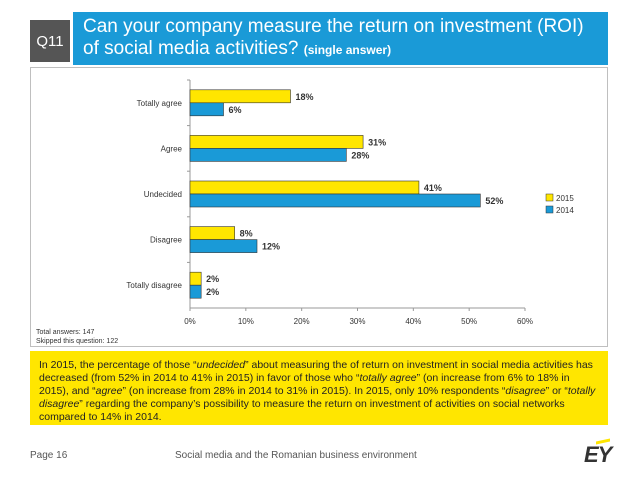 The height and width of the screenshot is (479, 638). Describe the element at coordinates (49, 455) in the screenshot. I see `page-number: Page 16` at that location.